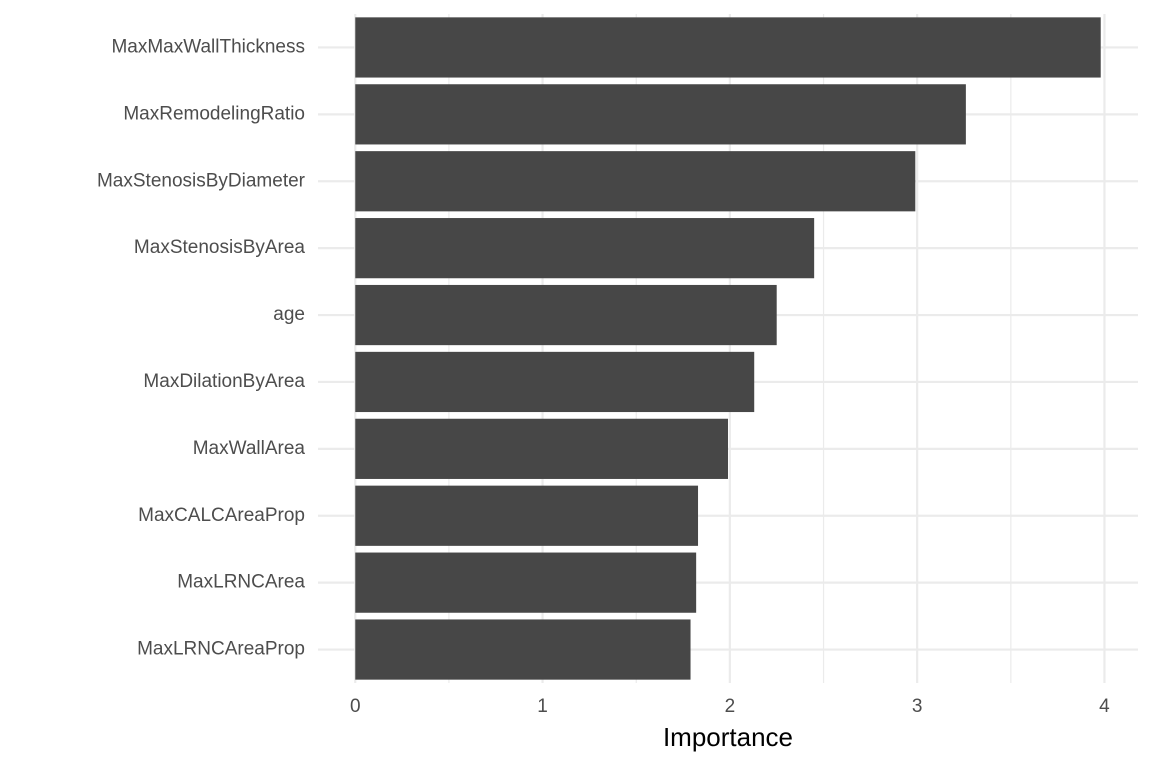  I want to click on y-tick-label: MaxWallArea, so click(249, 448).